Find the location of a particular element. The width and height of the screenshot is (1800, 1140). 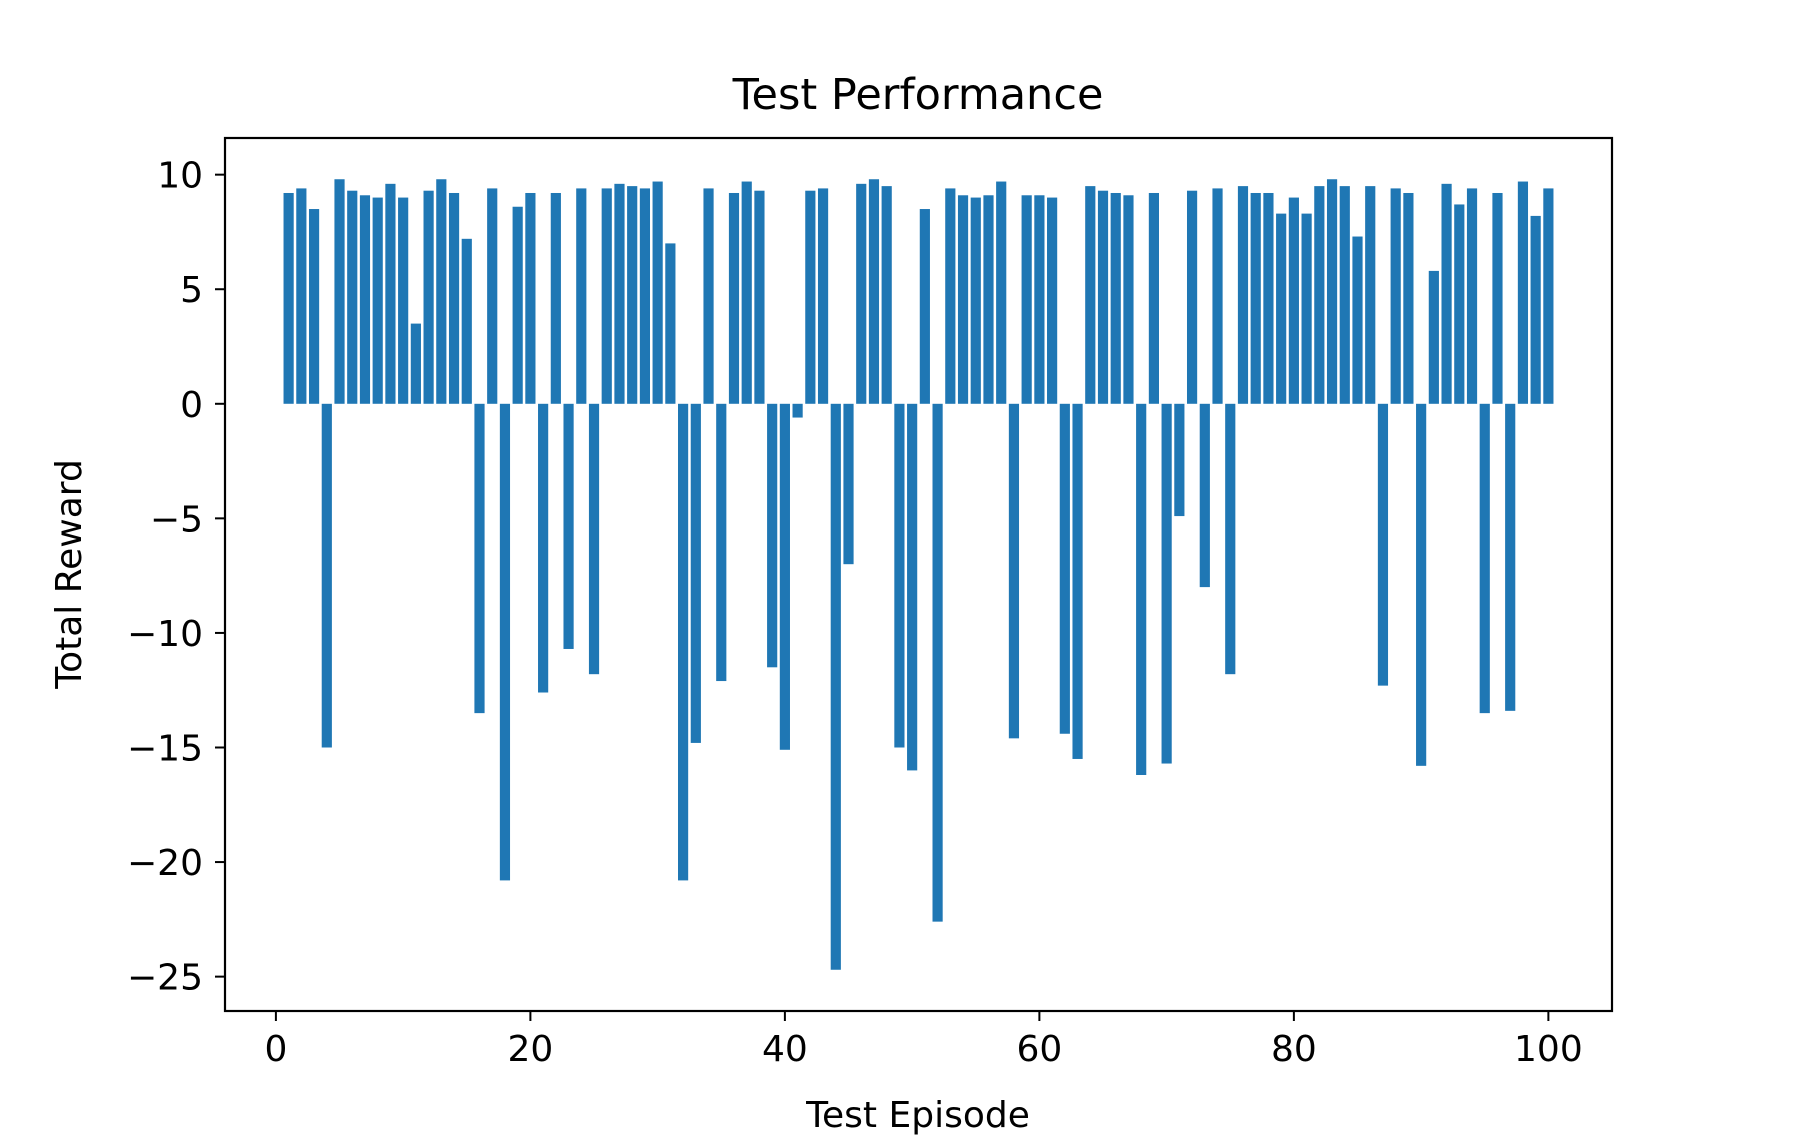

y-tick-label: 0 is located at coordinates (191, 405).